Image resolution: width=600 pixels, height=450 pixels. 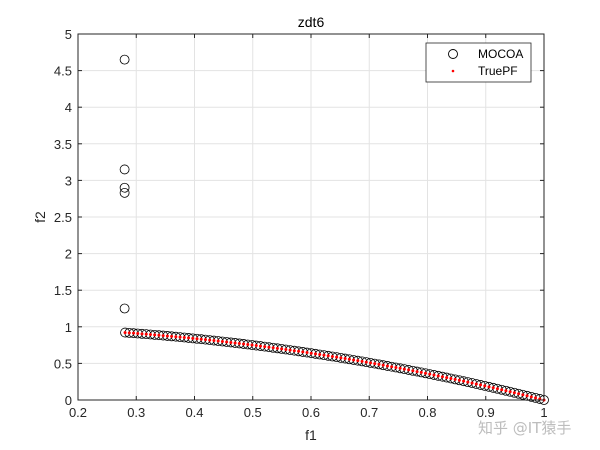 I want to click on legend-label-truepf: TruePF, so click(x=498, y=71).